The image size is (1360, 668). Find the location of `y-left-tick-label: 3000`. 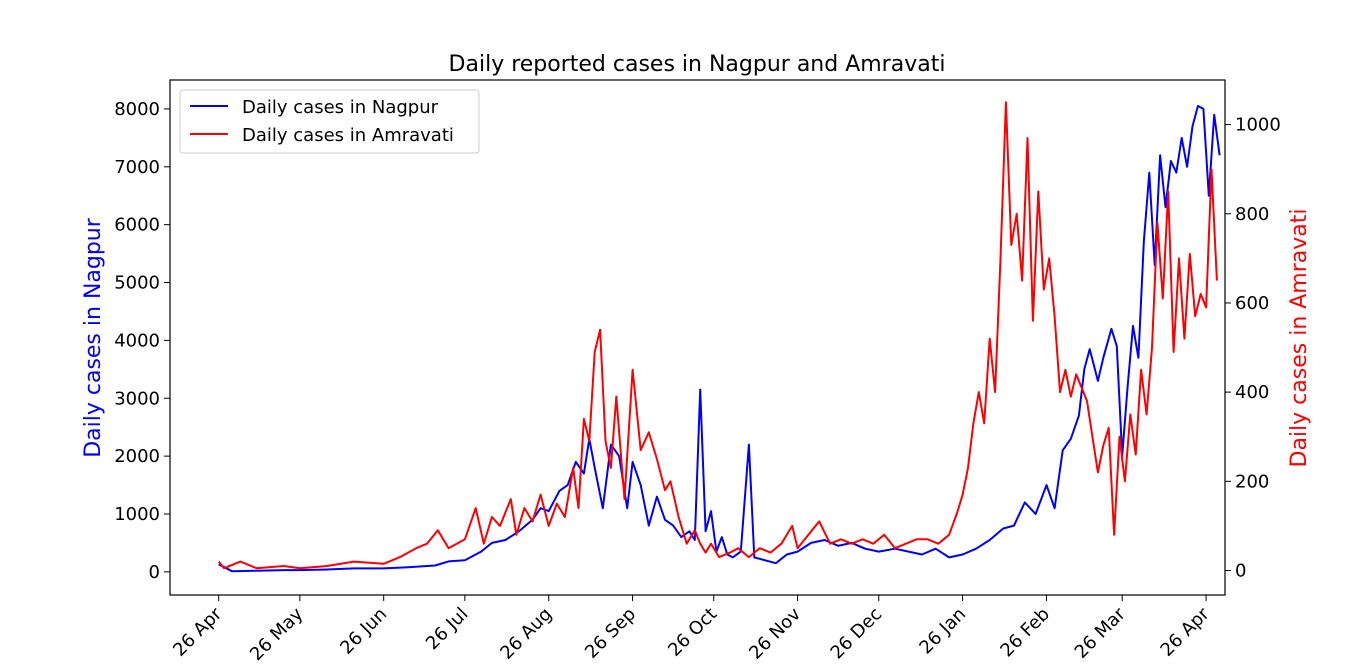

y-left-tick-label: 3000 is located at coordinates (137, 398).